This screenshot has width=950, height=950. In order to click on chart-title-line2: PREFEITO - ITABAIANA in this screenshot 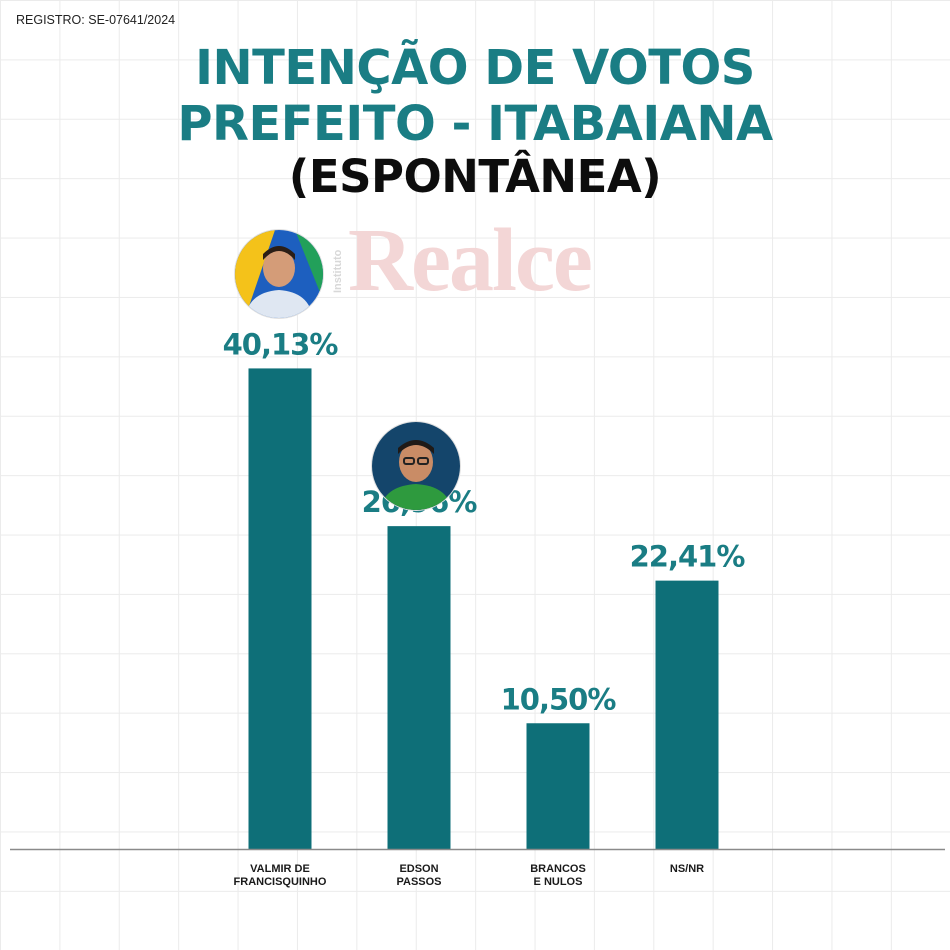, I will do `click(475, 124)`.